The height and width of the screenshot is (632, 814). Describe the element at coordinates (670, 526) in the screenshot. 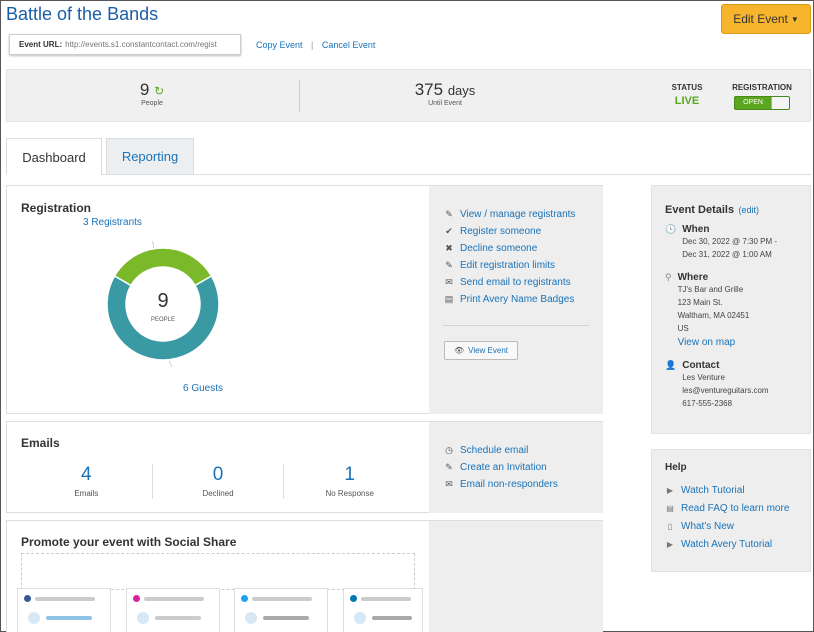

I see `page-icon: ▯` at that location.